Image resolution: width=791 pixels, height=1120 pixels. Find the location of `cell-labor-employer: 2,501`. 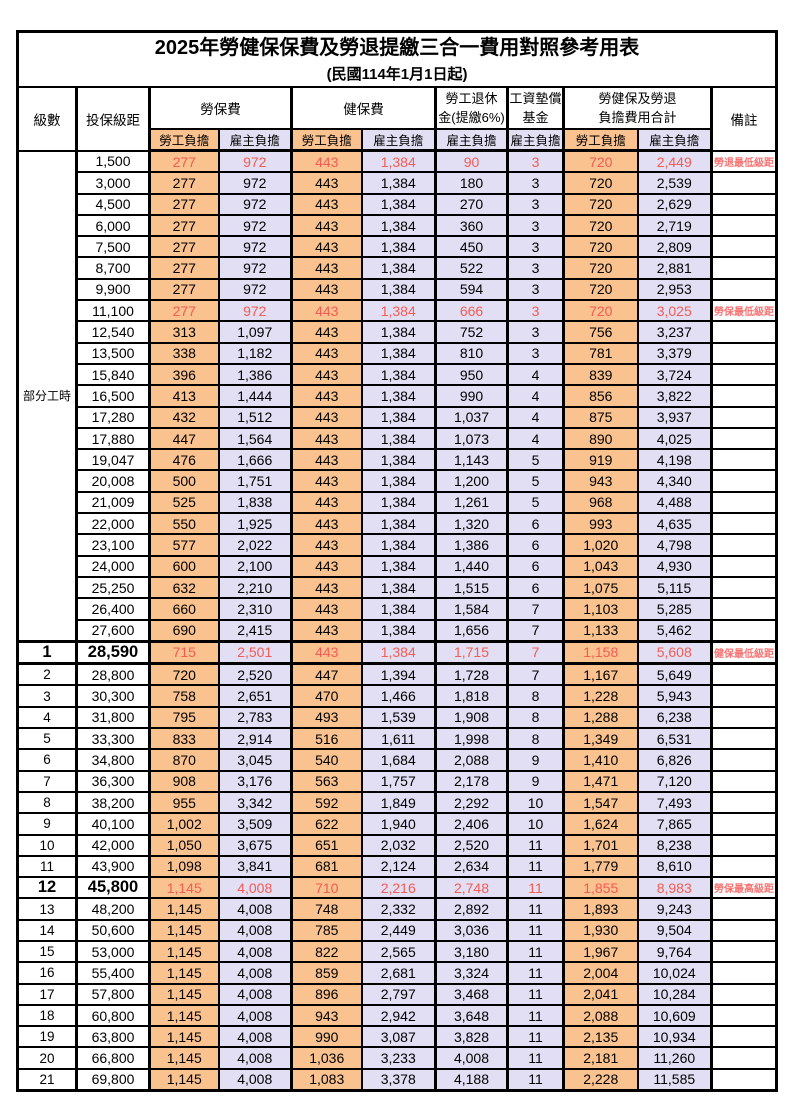

cell-labor-employer: 2,501 is located at coordinates (255, 652).